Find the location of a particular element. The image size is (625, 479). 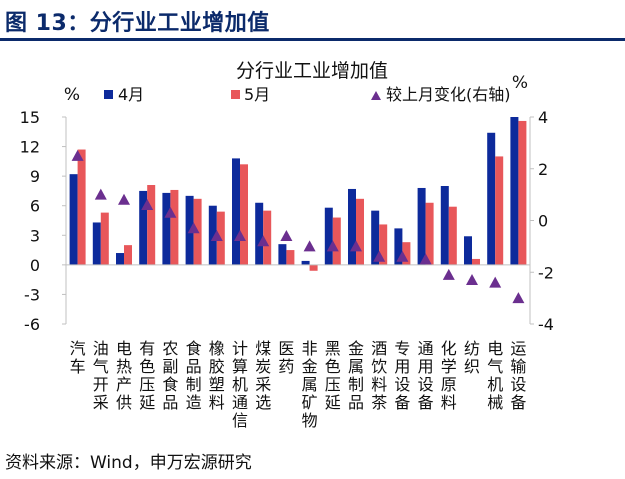

right-tick-label: -4 is located at coordinates (546, 324).